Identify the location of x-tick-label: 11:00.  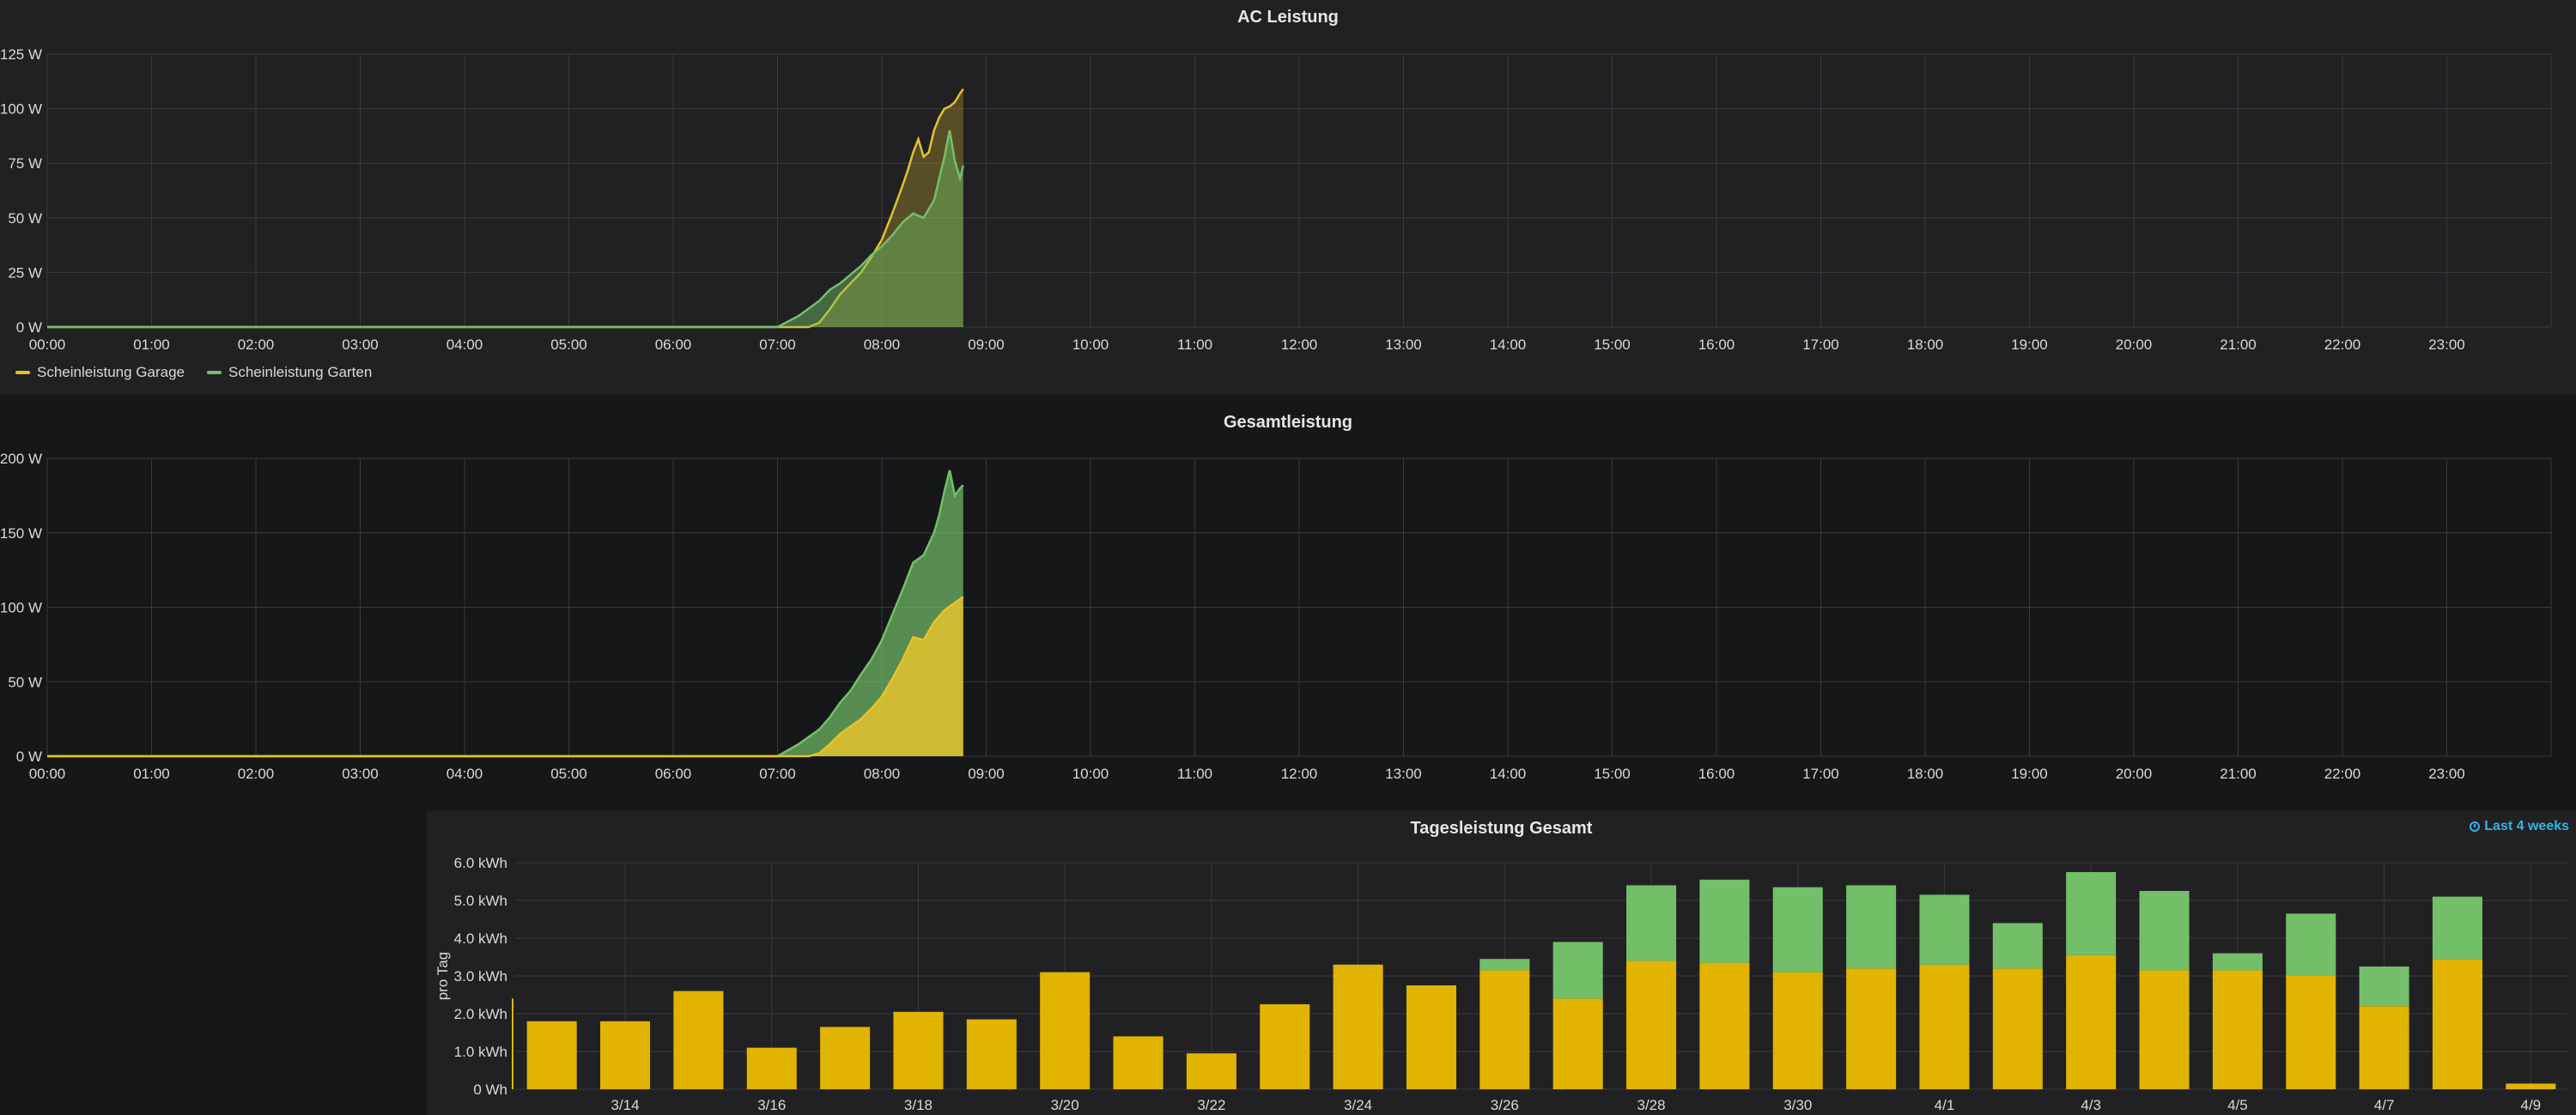
(1195, 344).